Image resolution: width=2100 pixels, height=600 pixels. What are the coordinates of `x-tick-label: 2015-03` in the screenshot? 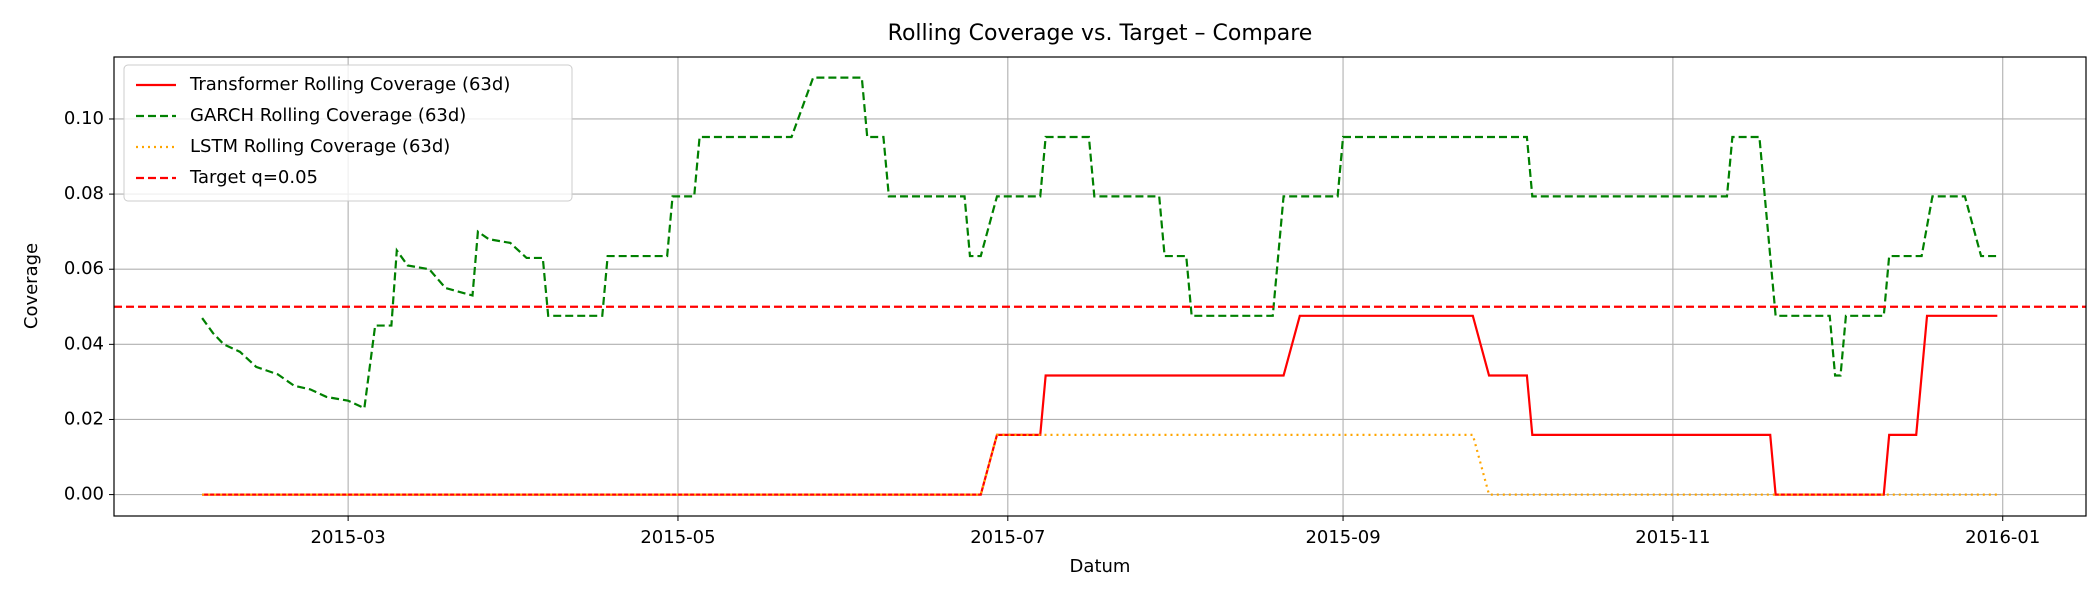 It's located at (348, 537).